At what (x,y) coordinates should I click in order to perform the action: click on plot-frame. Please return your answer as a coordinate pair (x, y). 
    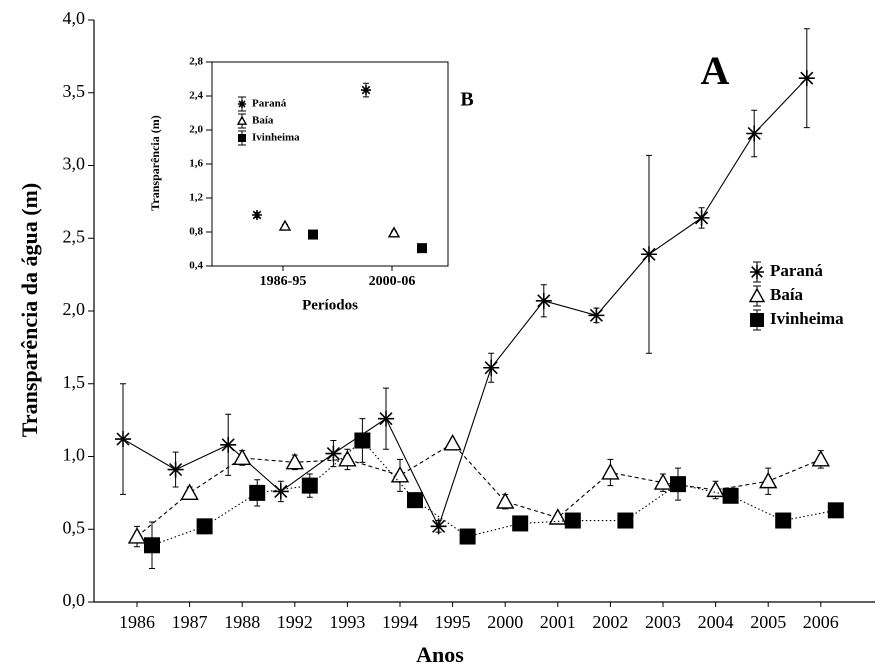
    Looking at the image, I should click on (330, 164).